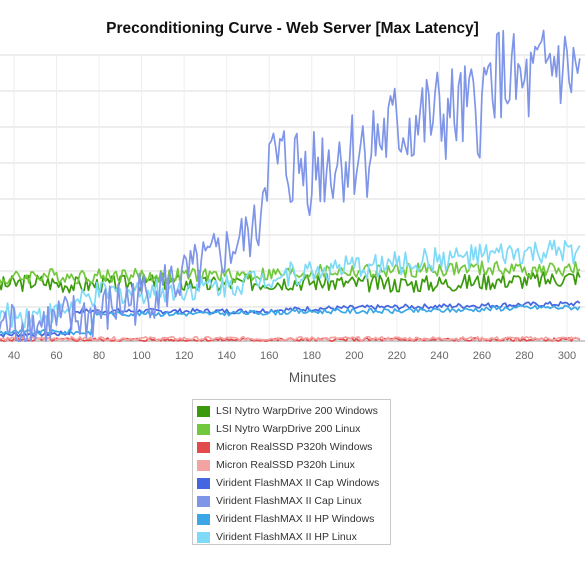  What do you see at coordinates (297, 411) in the screenshot?
I see `legend-label: LSI Nytro WarpDrive 200 Windows` at bounding box center [297, 411].